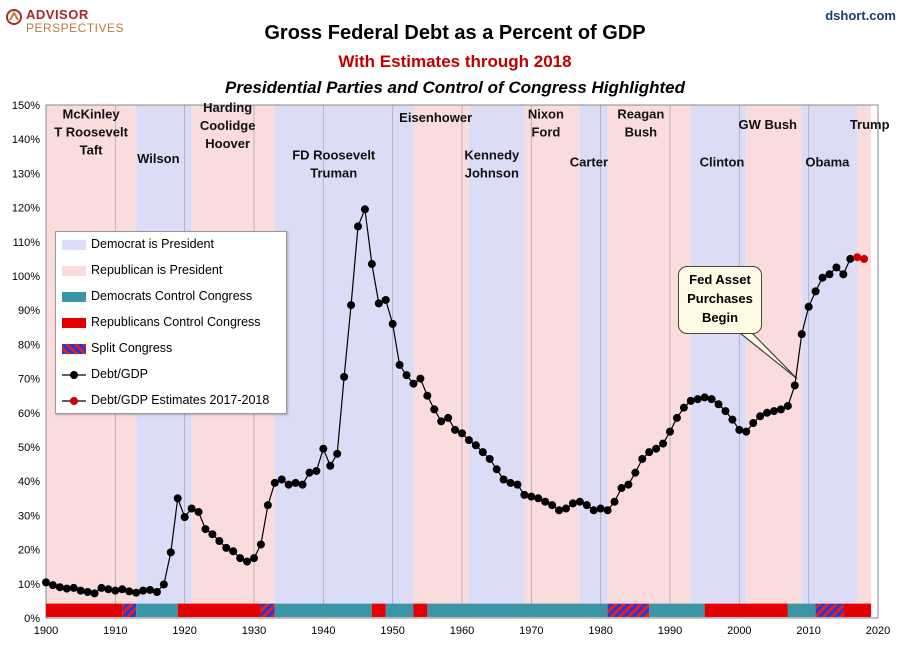  What do you see at coordinates (420, 378) in the screenshot?
I see `debt-point-1954` at bounding box center [420, 378].